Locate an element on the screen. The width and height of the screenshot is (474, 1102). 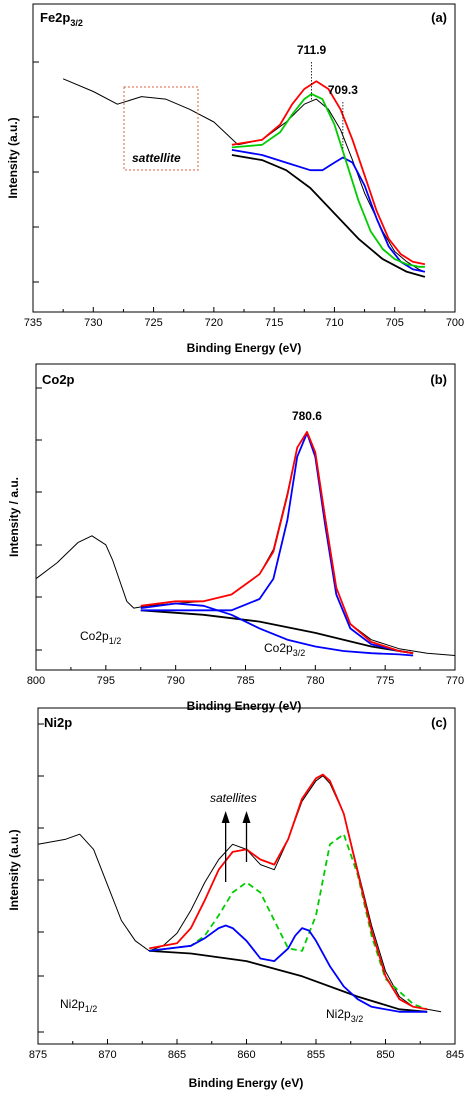
x-tick-label-795: 795 is located at coordinates (106, 681).